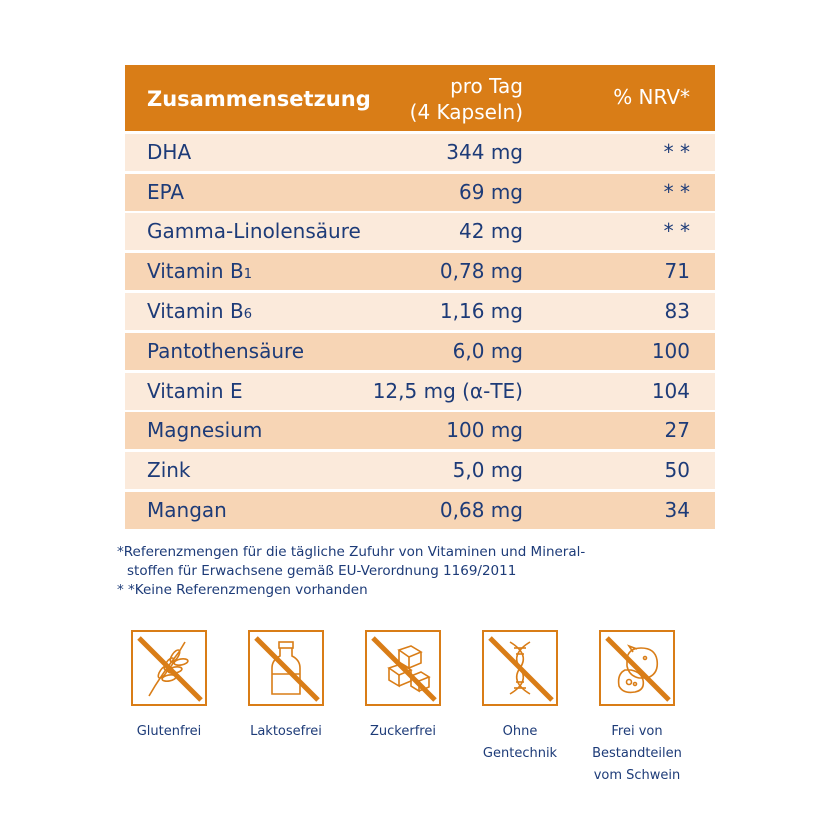 This screenshot has width=840, height=840. Describe the element at coordinates (420, 273) in the screenshot. I see `table-row: Vitamin B1 0,78 mg 71` at that location.